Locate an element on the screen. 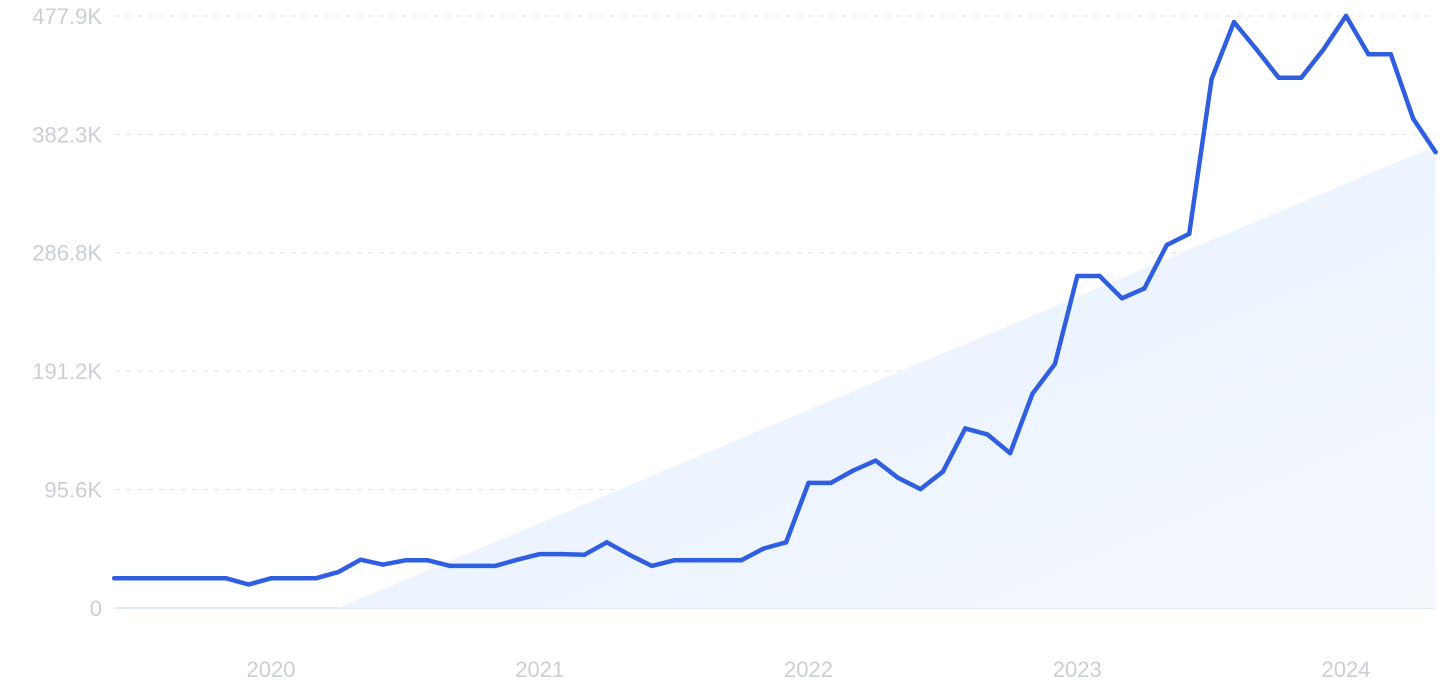  y-axis-ticks: 0 95.6K 191.2K 286.8K 382.3K 477.9K is located at coordinates (67, 312).